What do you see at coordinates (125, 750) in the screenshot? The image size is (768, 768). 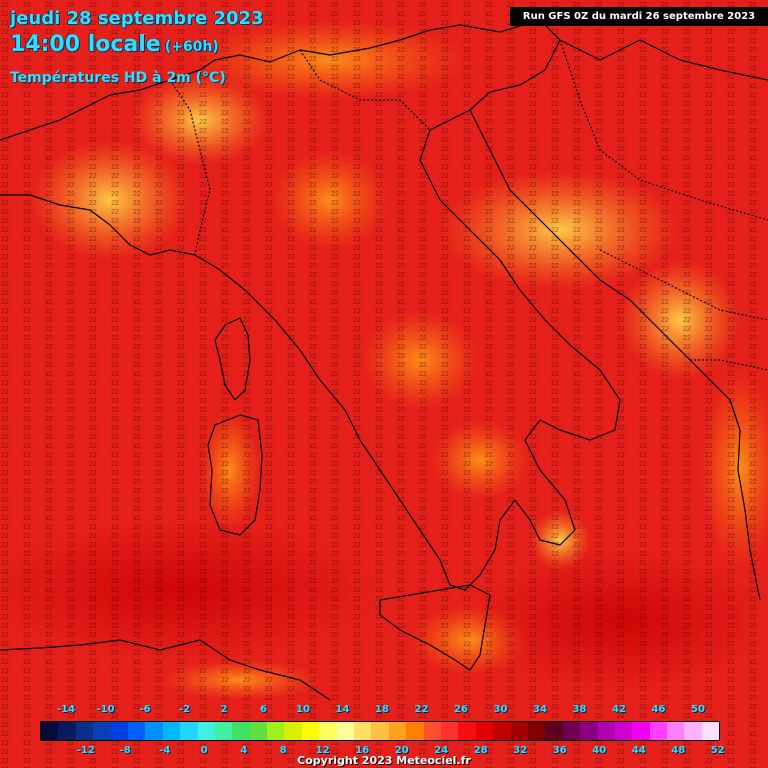 I see `legend-tick-label: -8` at bounding box center [125, 750].